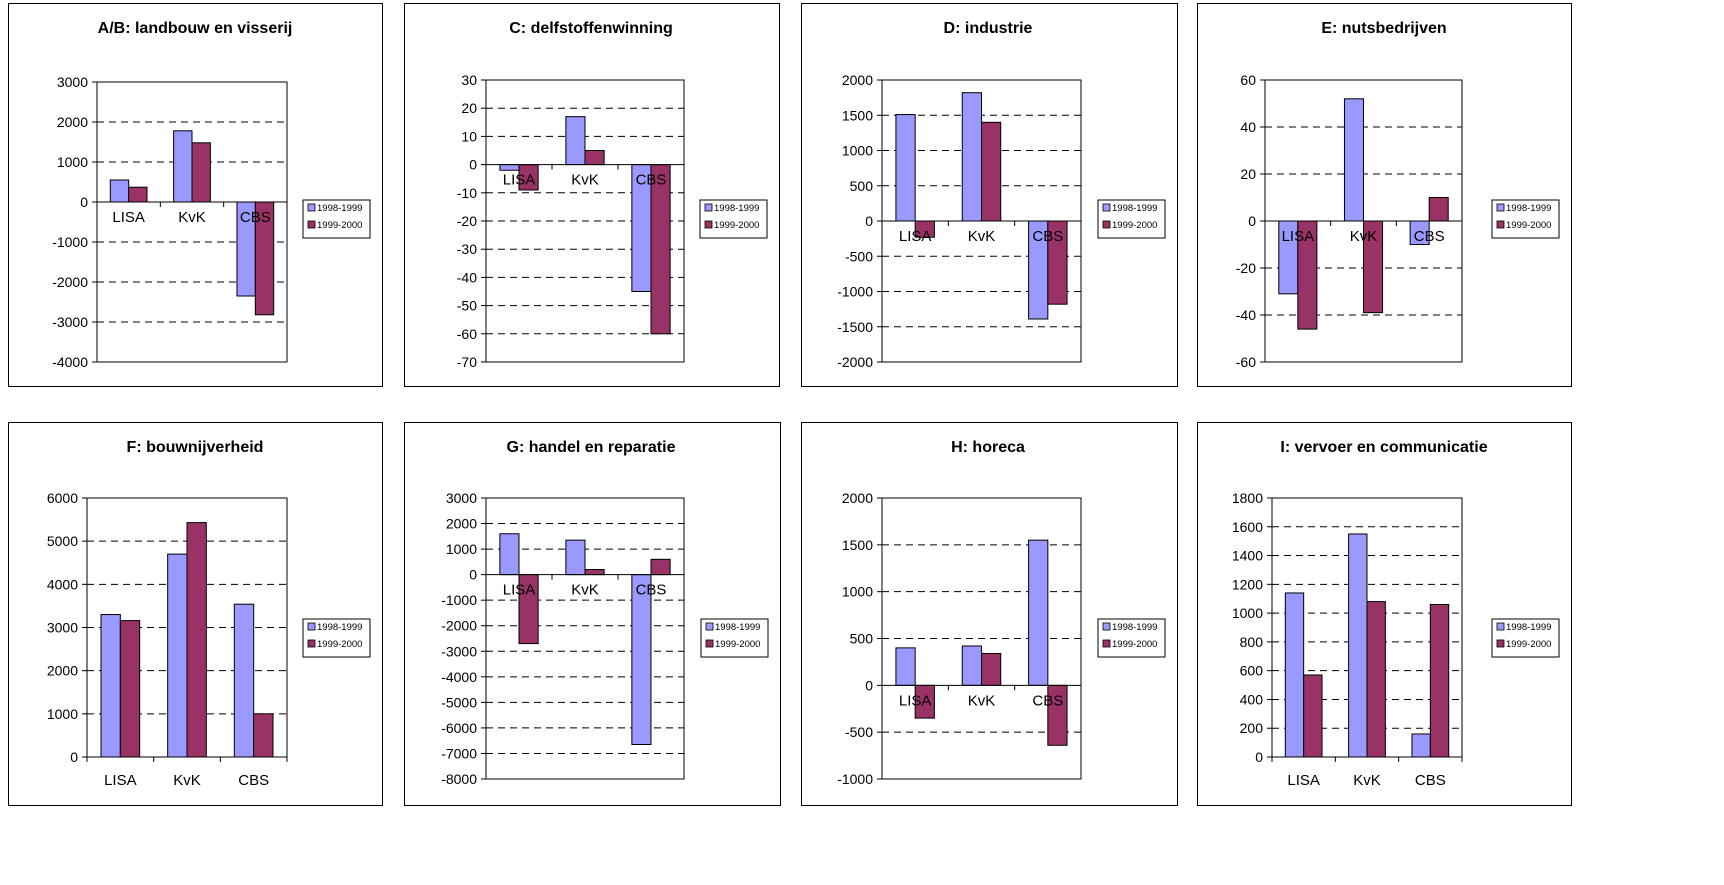 This screenshot has height=885, width=1724. What do you see at coordinates (192, 222) in the screenshot?
I see `plot-area` at bounding box center [192, 222].